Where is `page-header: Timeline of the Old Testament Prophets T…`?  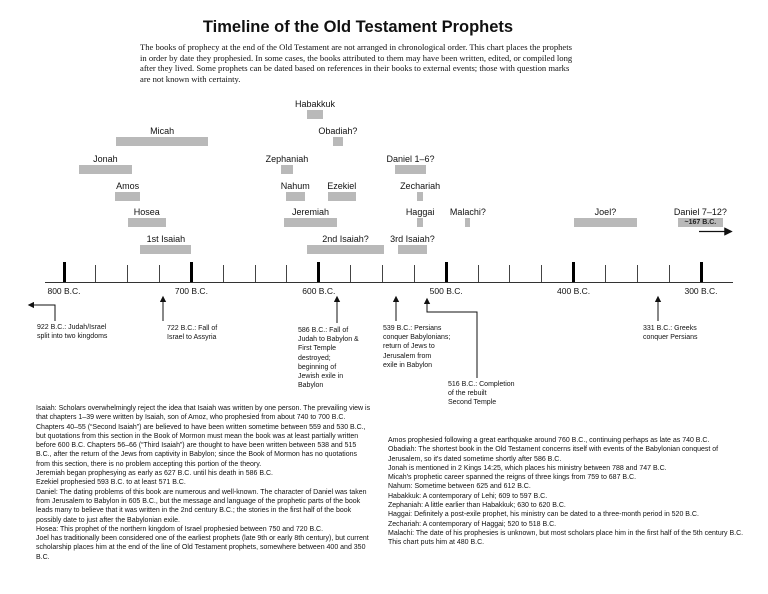 page-header: Timeline of the Old Testament Prophets T… is located at coordinates (358, 51).